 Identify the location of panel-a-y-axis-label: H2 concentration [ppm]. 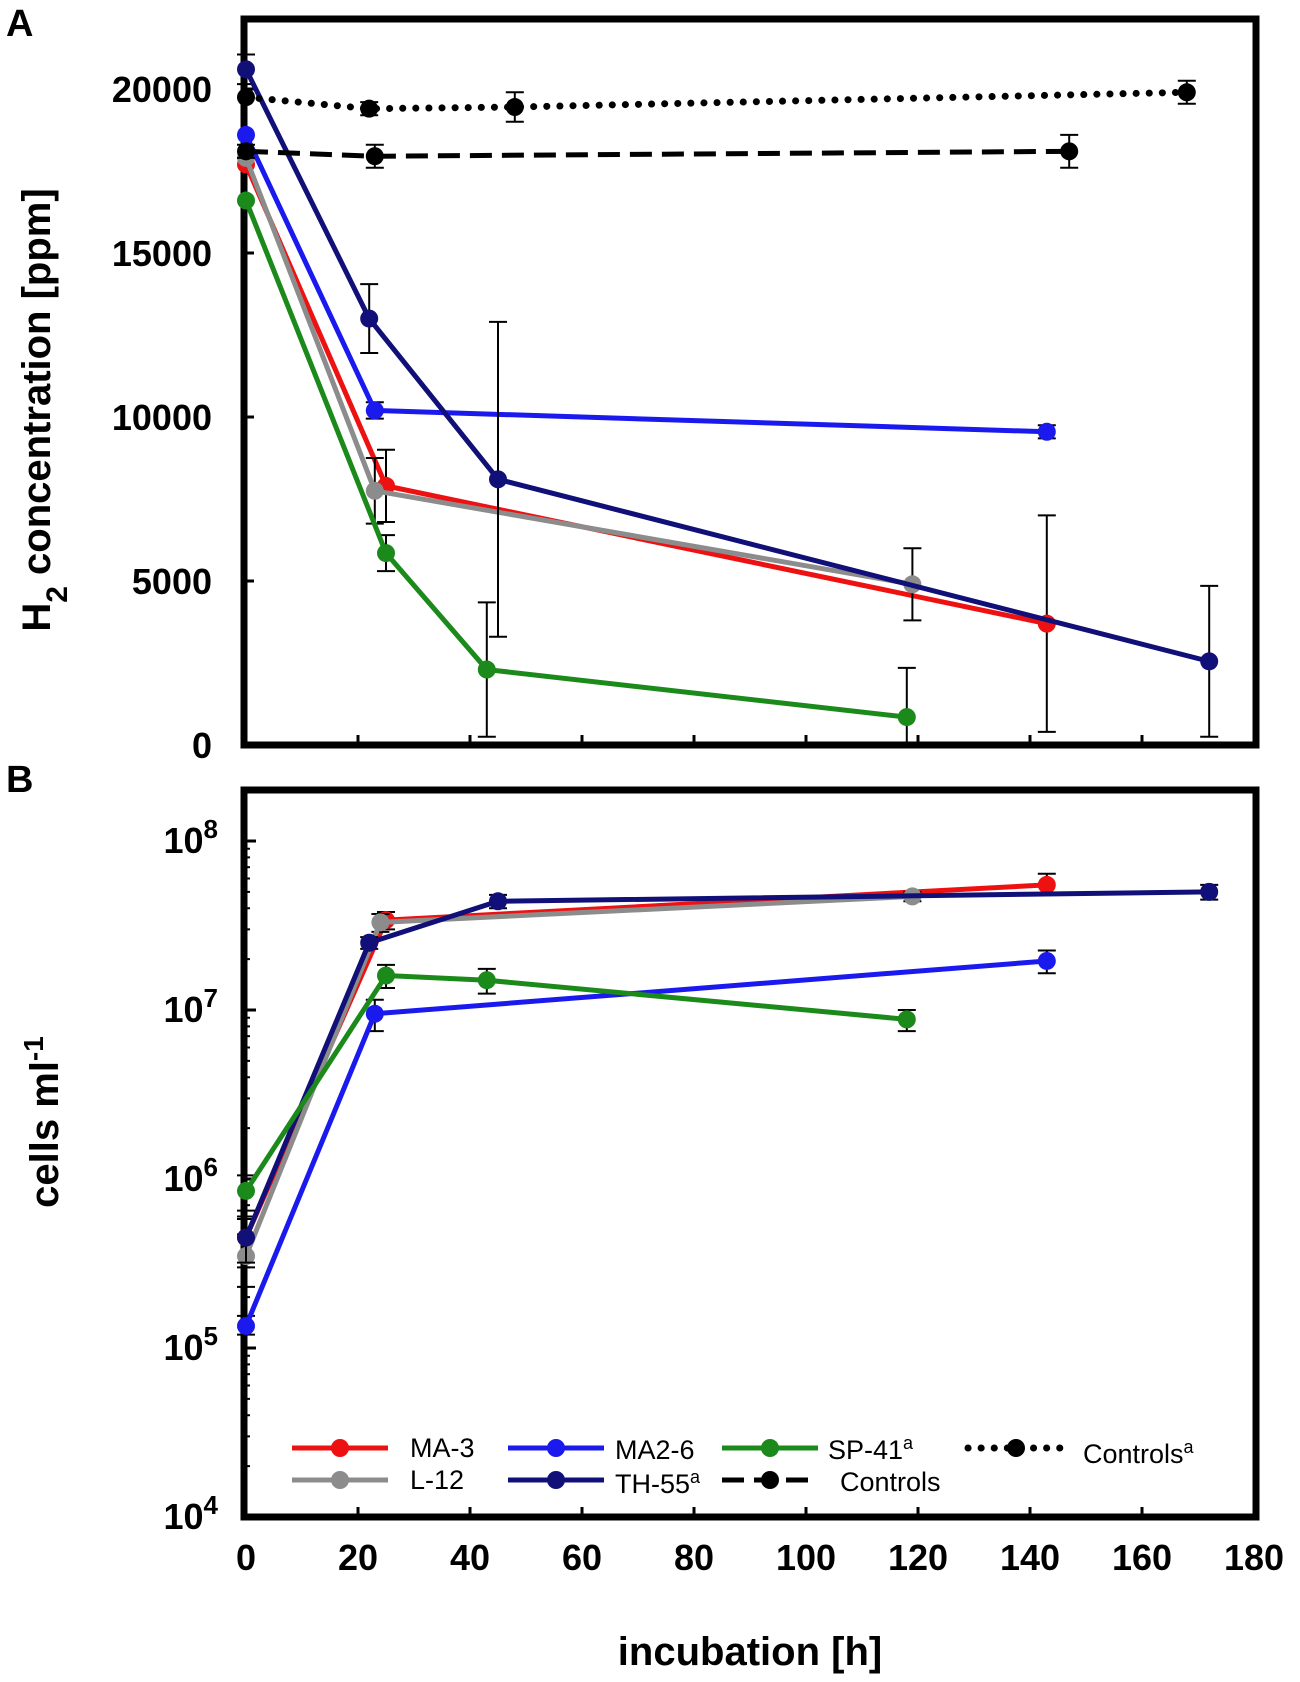
(44, 409).